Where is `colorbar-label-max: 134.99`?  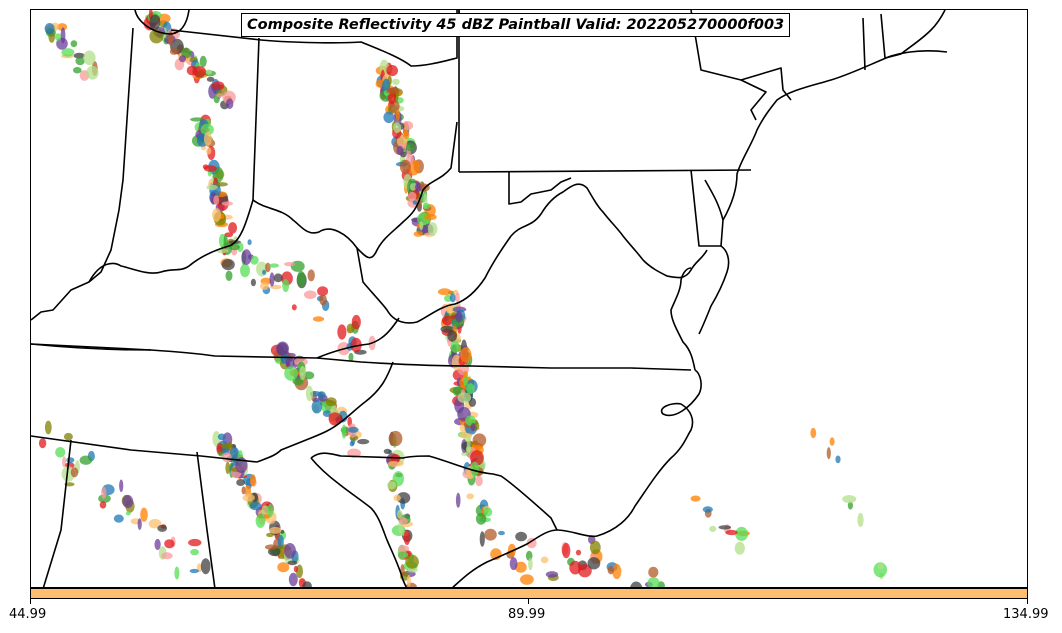 colorbar-label-max: 134.99 is located at coordinates (1026, 614).